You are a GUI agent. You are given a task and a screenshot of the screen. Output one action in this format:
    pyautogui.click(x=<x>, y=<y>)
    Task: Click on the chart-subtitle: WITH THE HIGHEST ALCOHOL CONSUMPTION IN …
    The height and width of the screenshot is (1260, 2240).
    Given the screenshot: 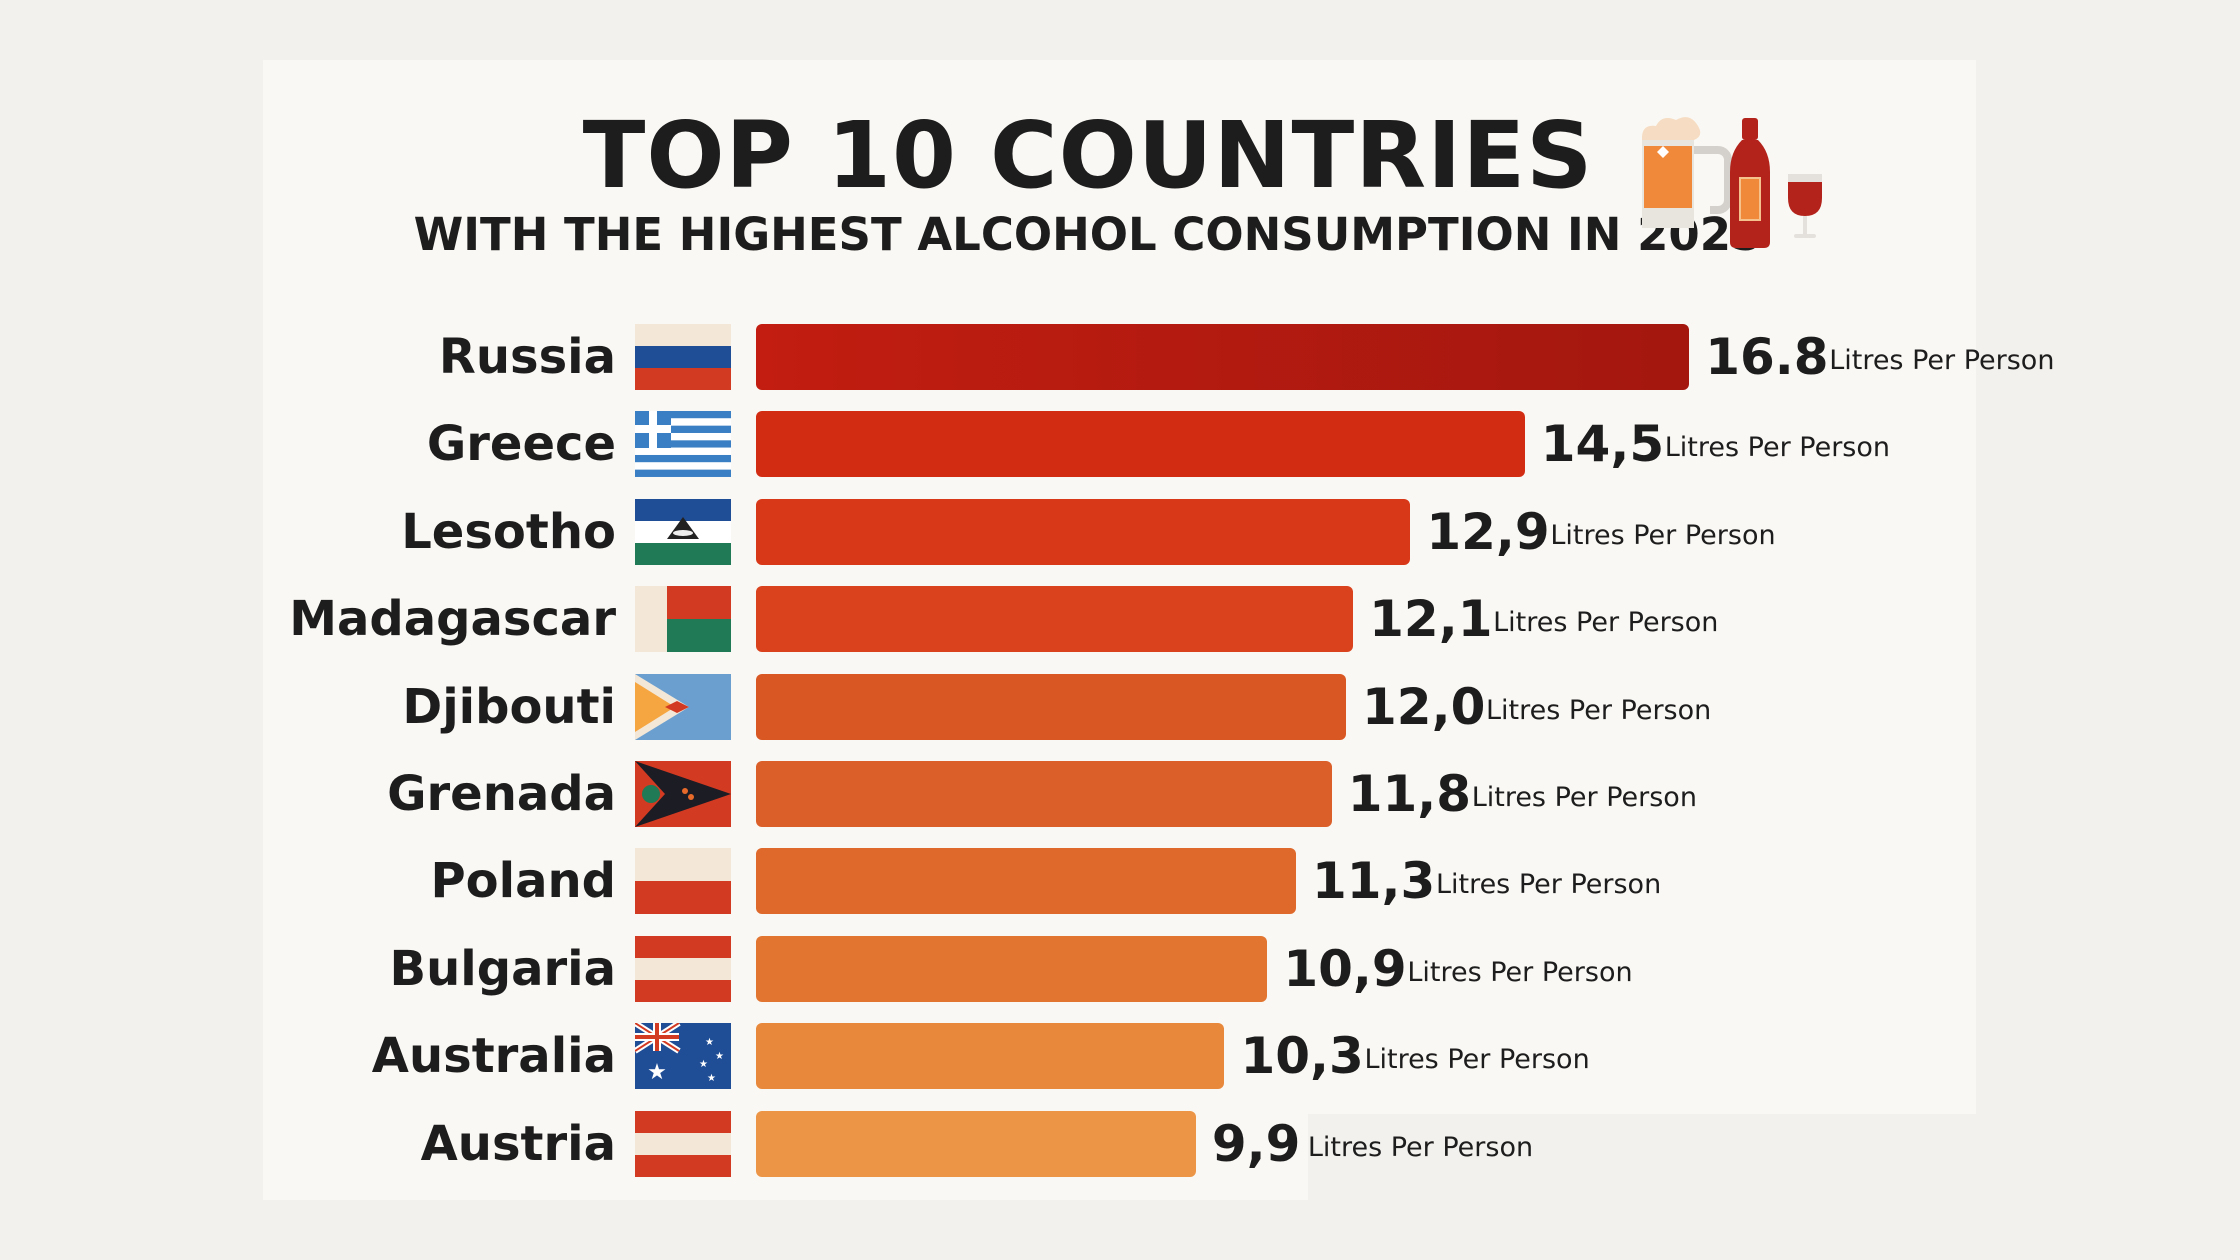 What is the action you would take?
    pyautogui.click(x=1088, y=234)
    